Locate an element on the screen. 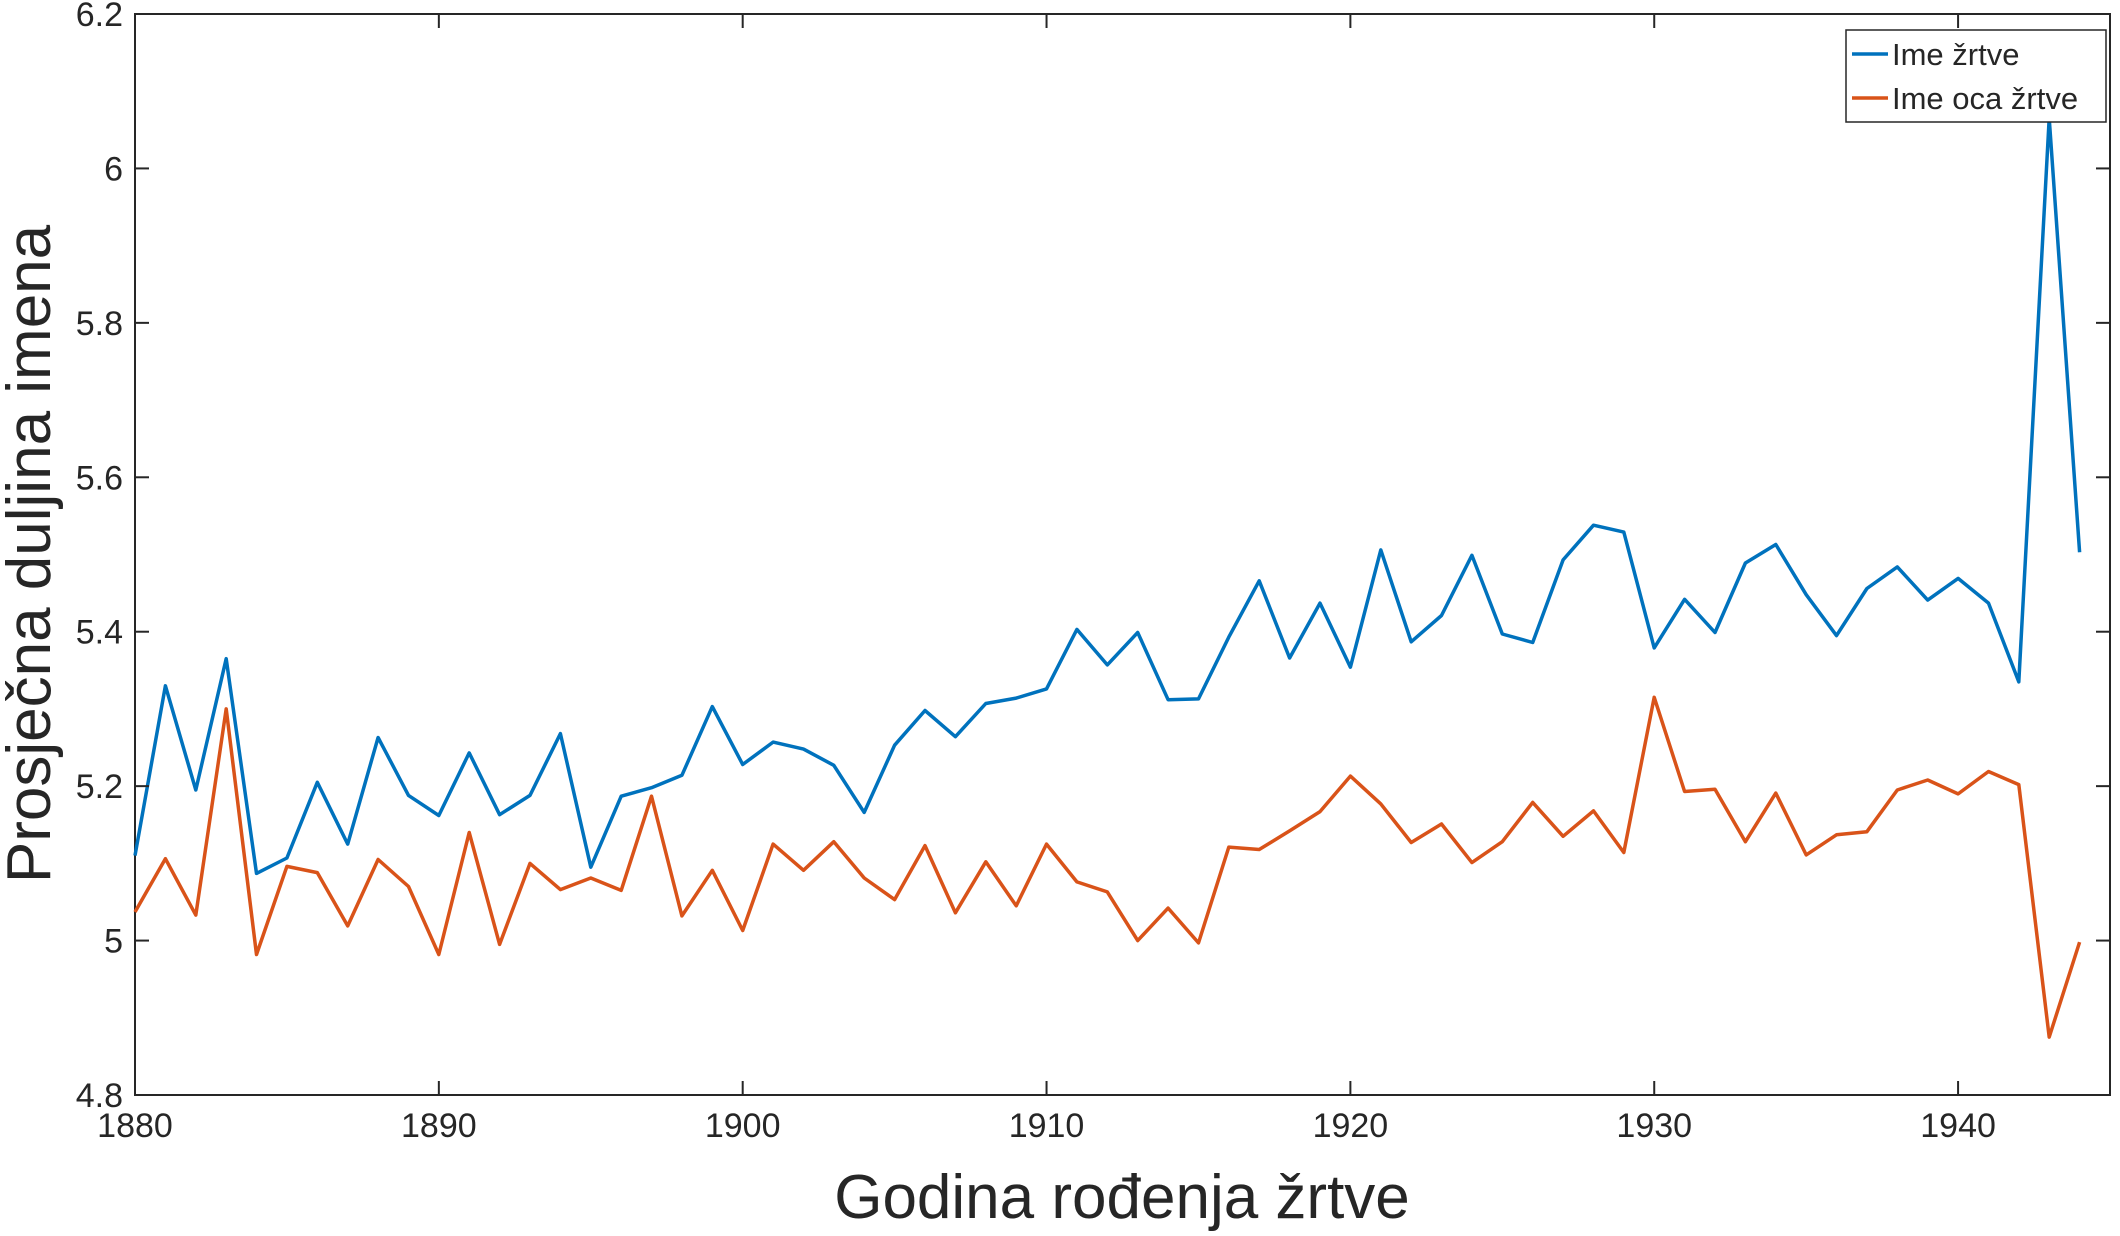 The height and width of the screenshot is (1236, 2120). y-tick-label-5: 5 is located at coordinates (113, 942).